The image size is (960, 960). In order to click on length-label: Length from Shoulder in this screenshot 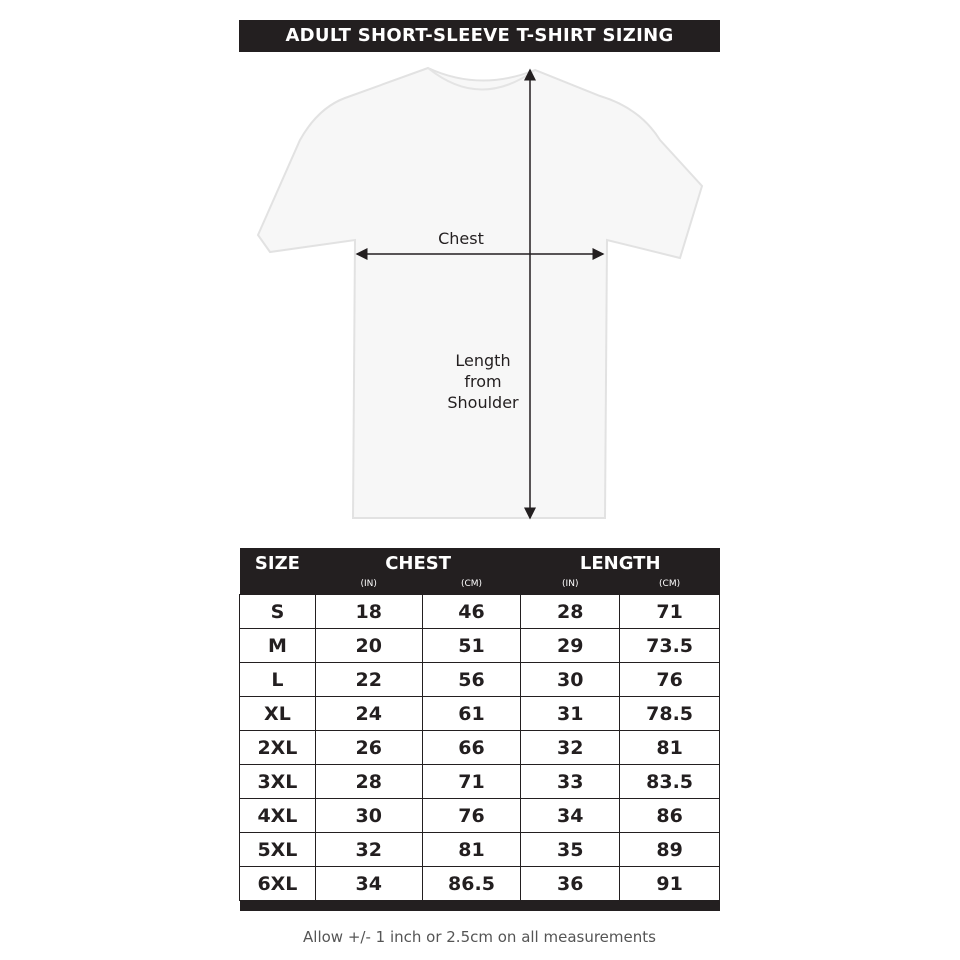, I will do `click(483, 381)`.